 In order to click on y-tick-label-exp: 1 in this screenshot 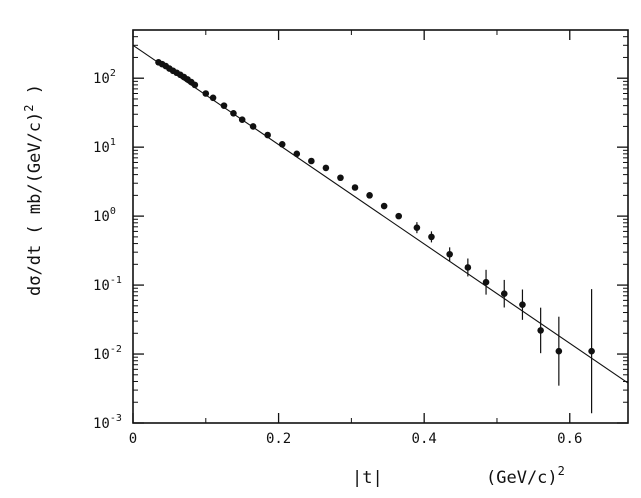, I will do `click(113, 142)`.